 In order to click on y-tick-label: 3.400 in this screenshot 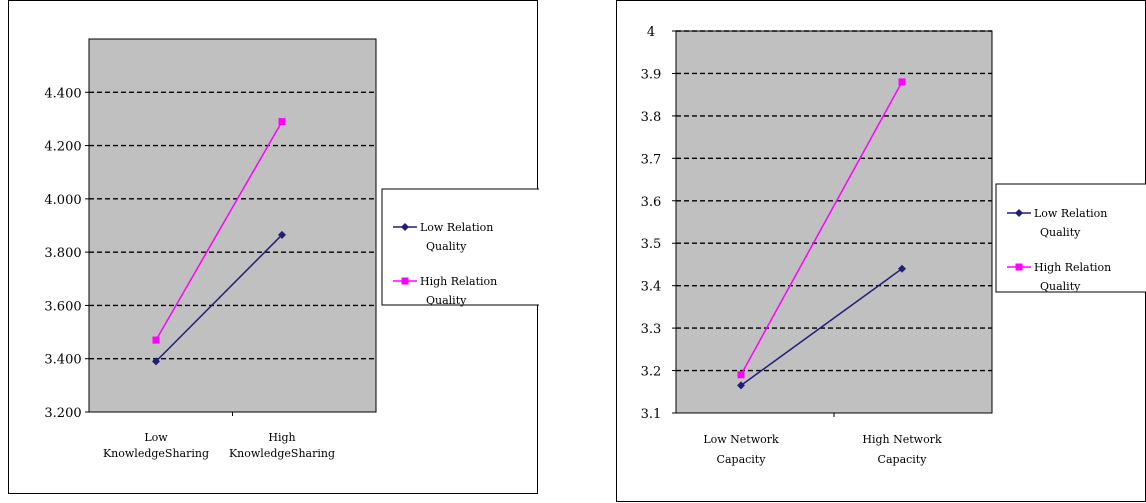, I will do `click(62, 360)`.